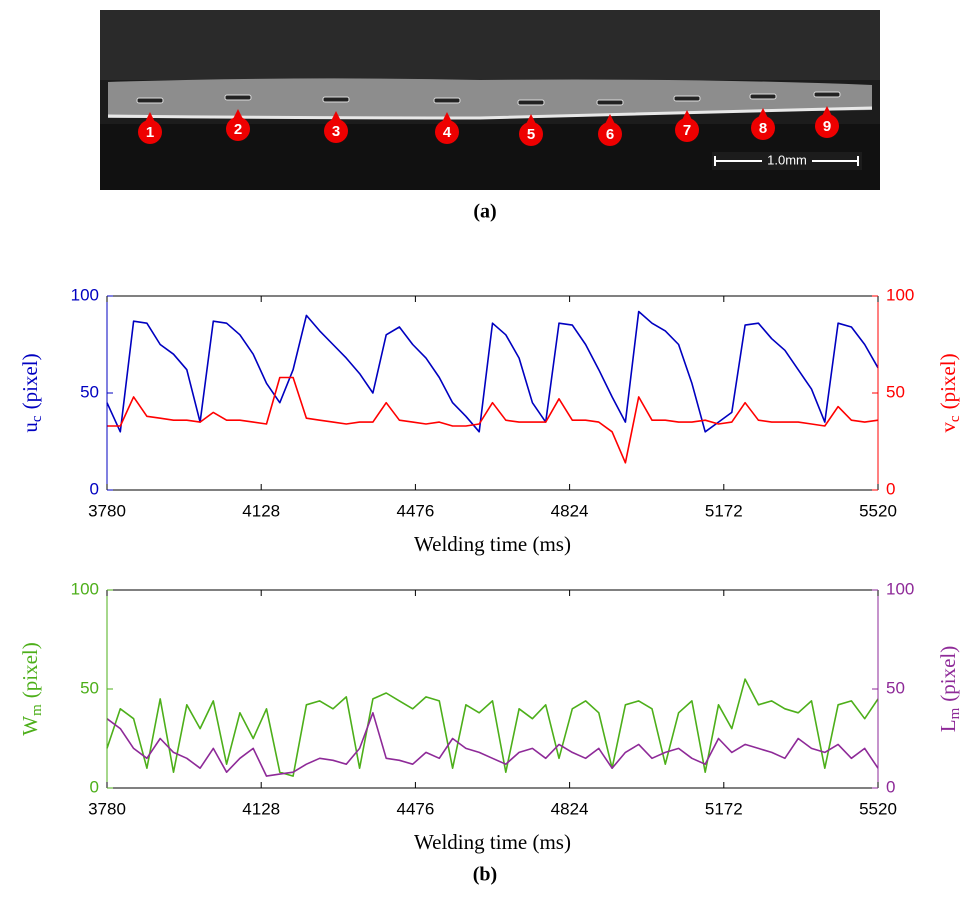 This screenshot has height=908, width=971. I want to click on marker-label: 9, so click(827, 126).